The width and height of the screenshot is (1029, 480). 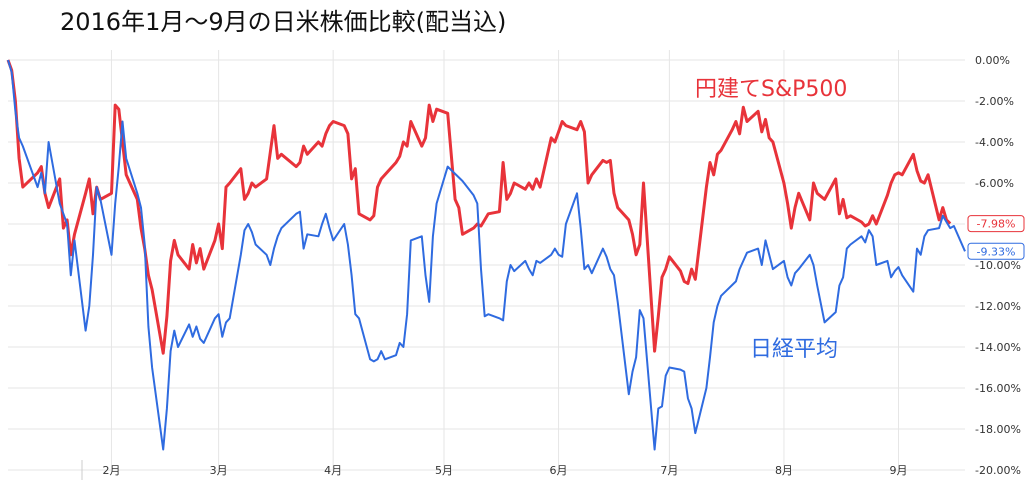 I want to click on x-tick-label: 7月, so click(x=669, y=470).